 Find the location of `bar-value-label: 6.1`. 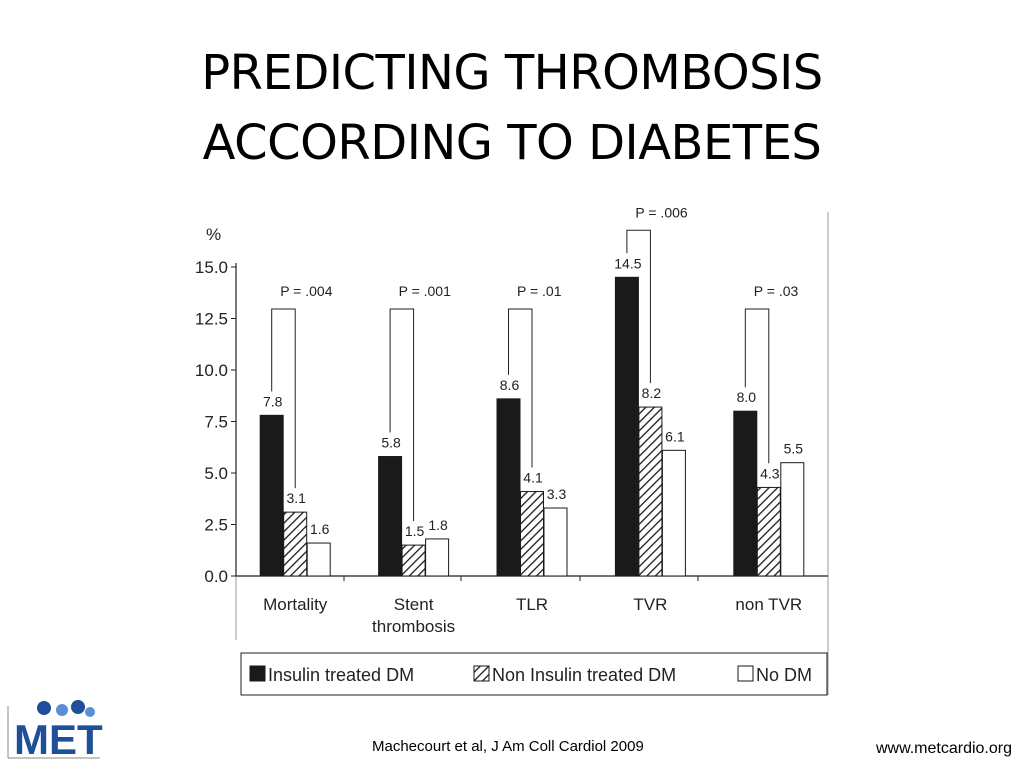

bar-value-label: 6.1 is located at coordinates (675, 436).